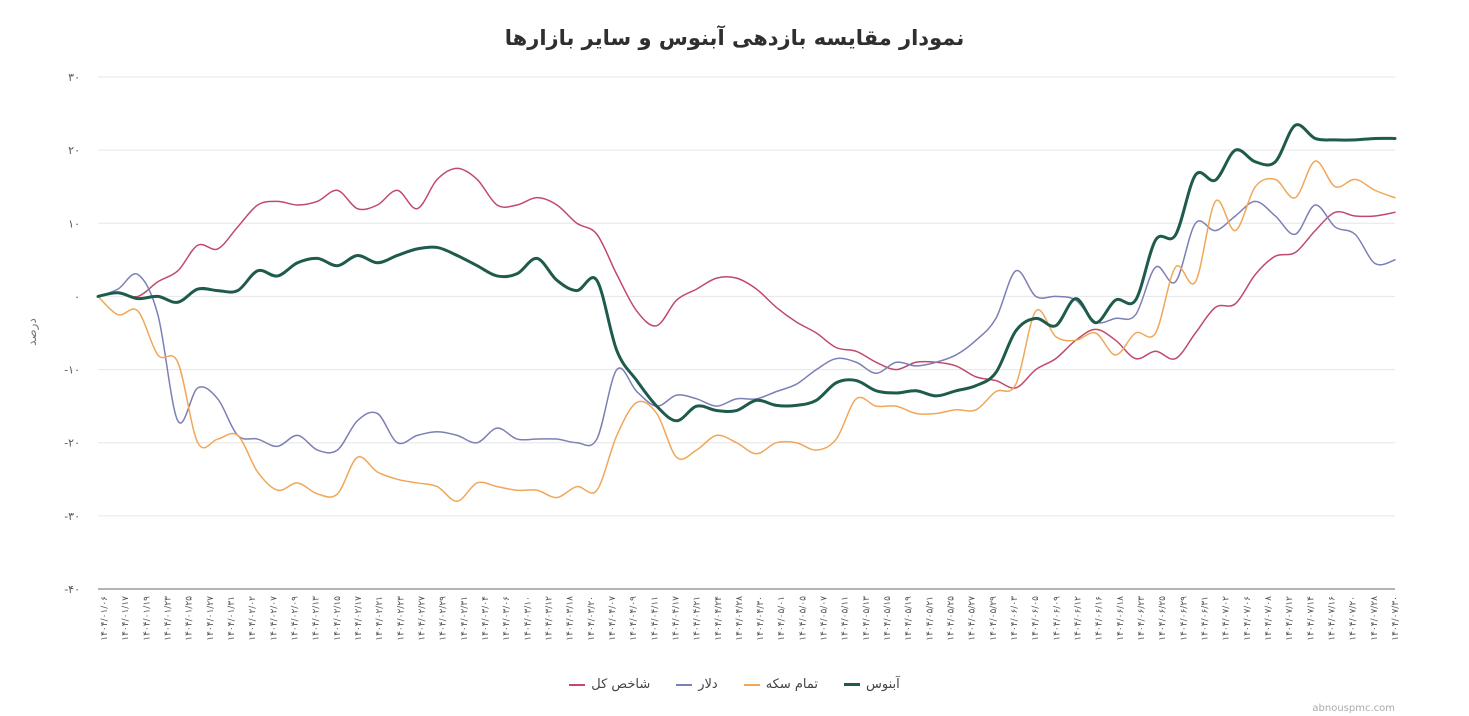 This screenshot has width=1469, height=716. What do you see at coordinates (338, 618) in the screenshot?
I see `x-tick-label: ۱۴۰۴/۰۲/۱۵` at bounding box center [338, 618].